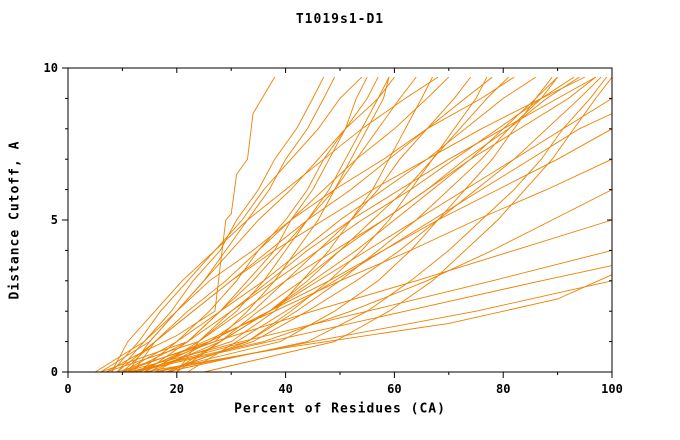  Describe the element at coordinates (340, 19) in the screenshot. I see `chart-title: T1019s1-D1` at that location.